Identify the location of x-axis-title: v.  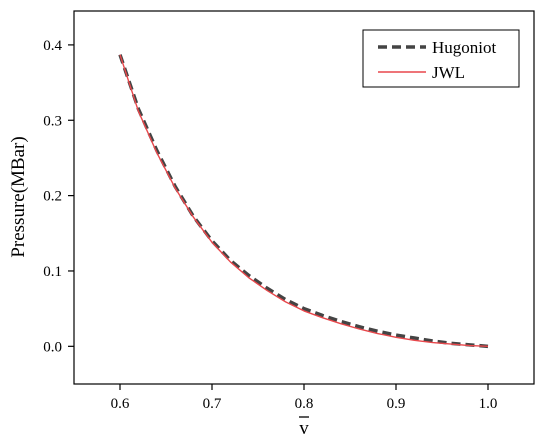
(304, 428).